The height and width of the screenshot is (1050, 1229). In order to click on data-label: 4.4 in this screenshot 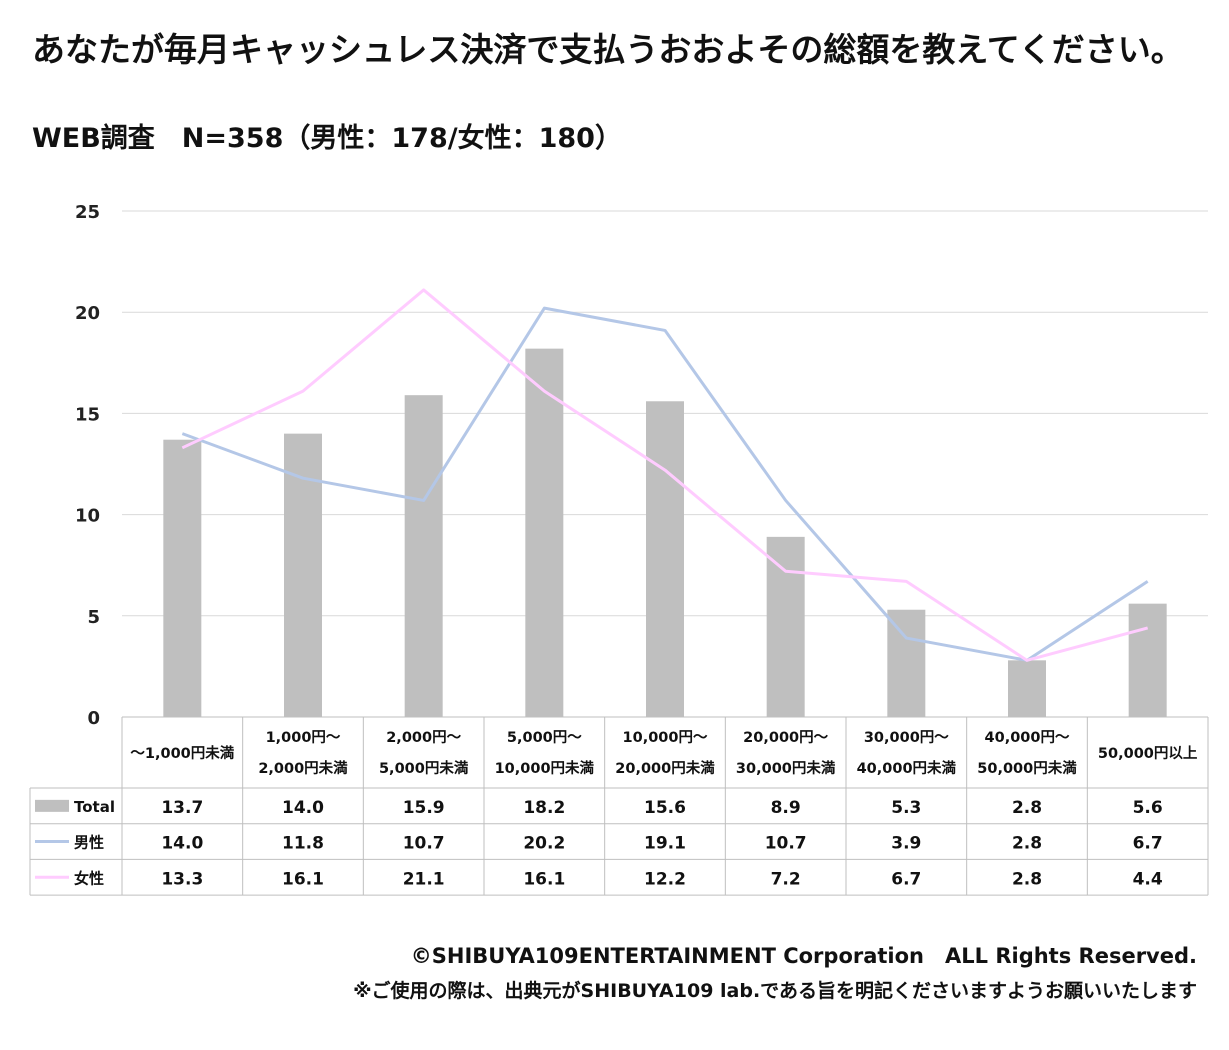, I will do `click(1148, 879)`.